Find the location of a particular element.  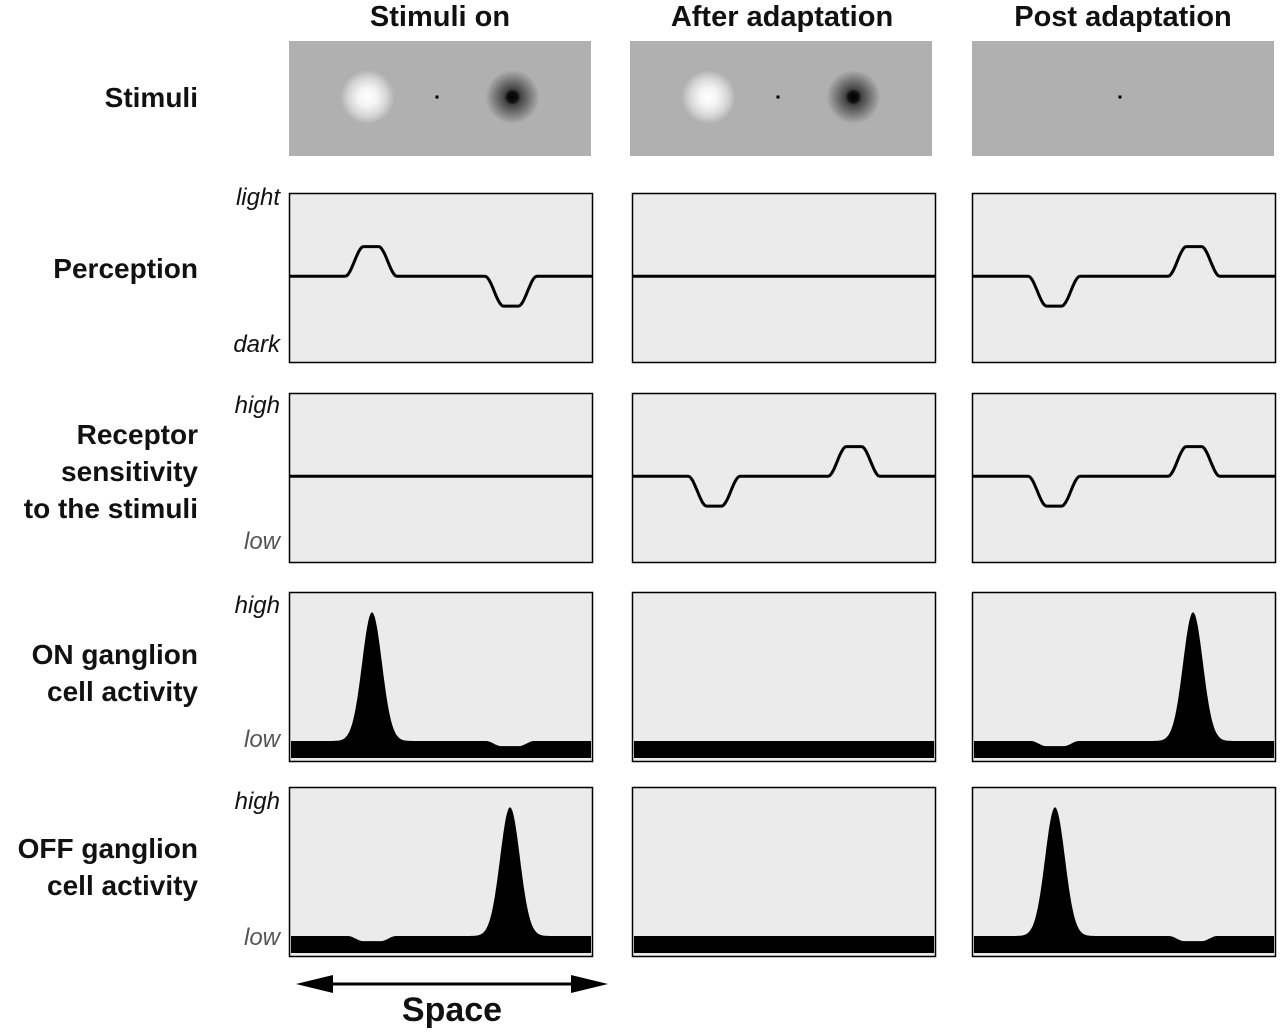

perception-panel-stimuli-on is located at coordinates (441, 278).